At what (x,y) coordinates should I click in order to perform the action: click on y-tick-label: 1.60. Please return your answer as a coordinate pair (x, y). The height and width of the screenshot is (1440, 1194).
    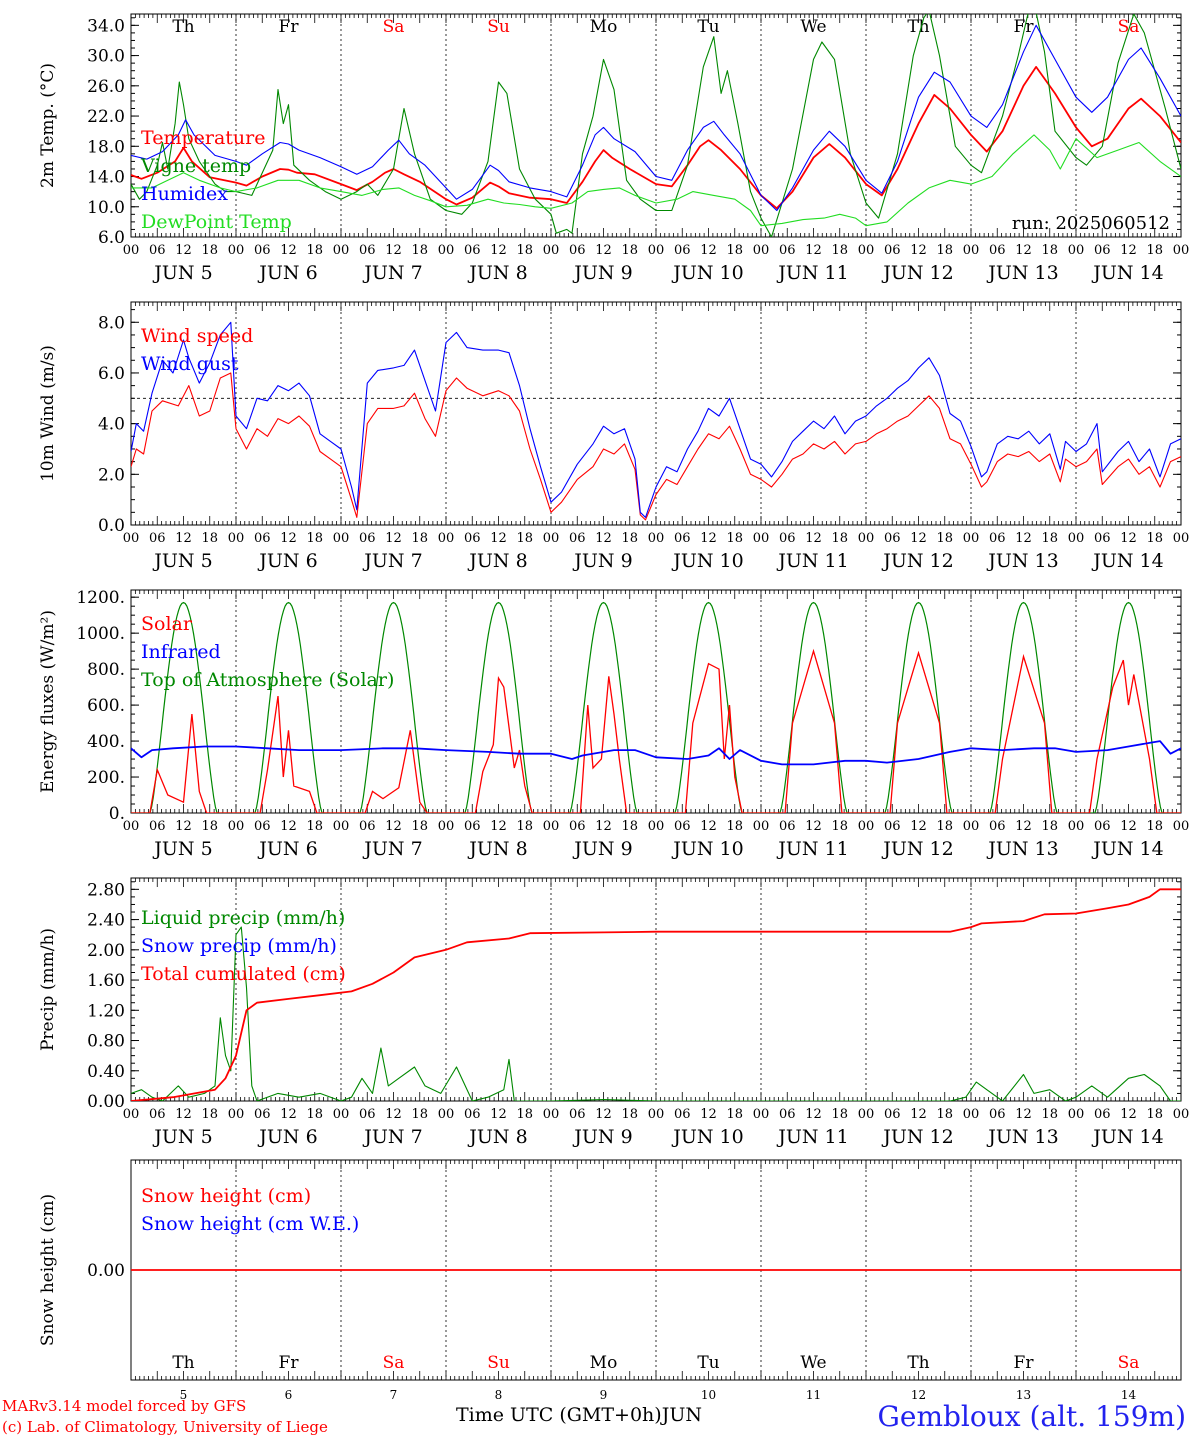
    Looking at the image, I should click on (106, 981).